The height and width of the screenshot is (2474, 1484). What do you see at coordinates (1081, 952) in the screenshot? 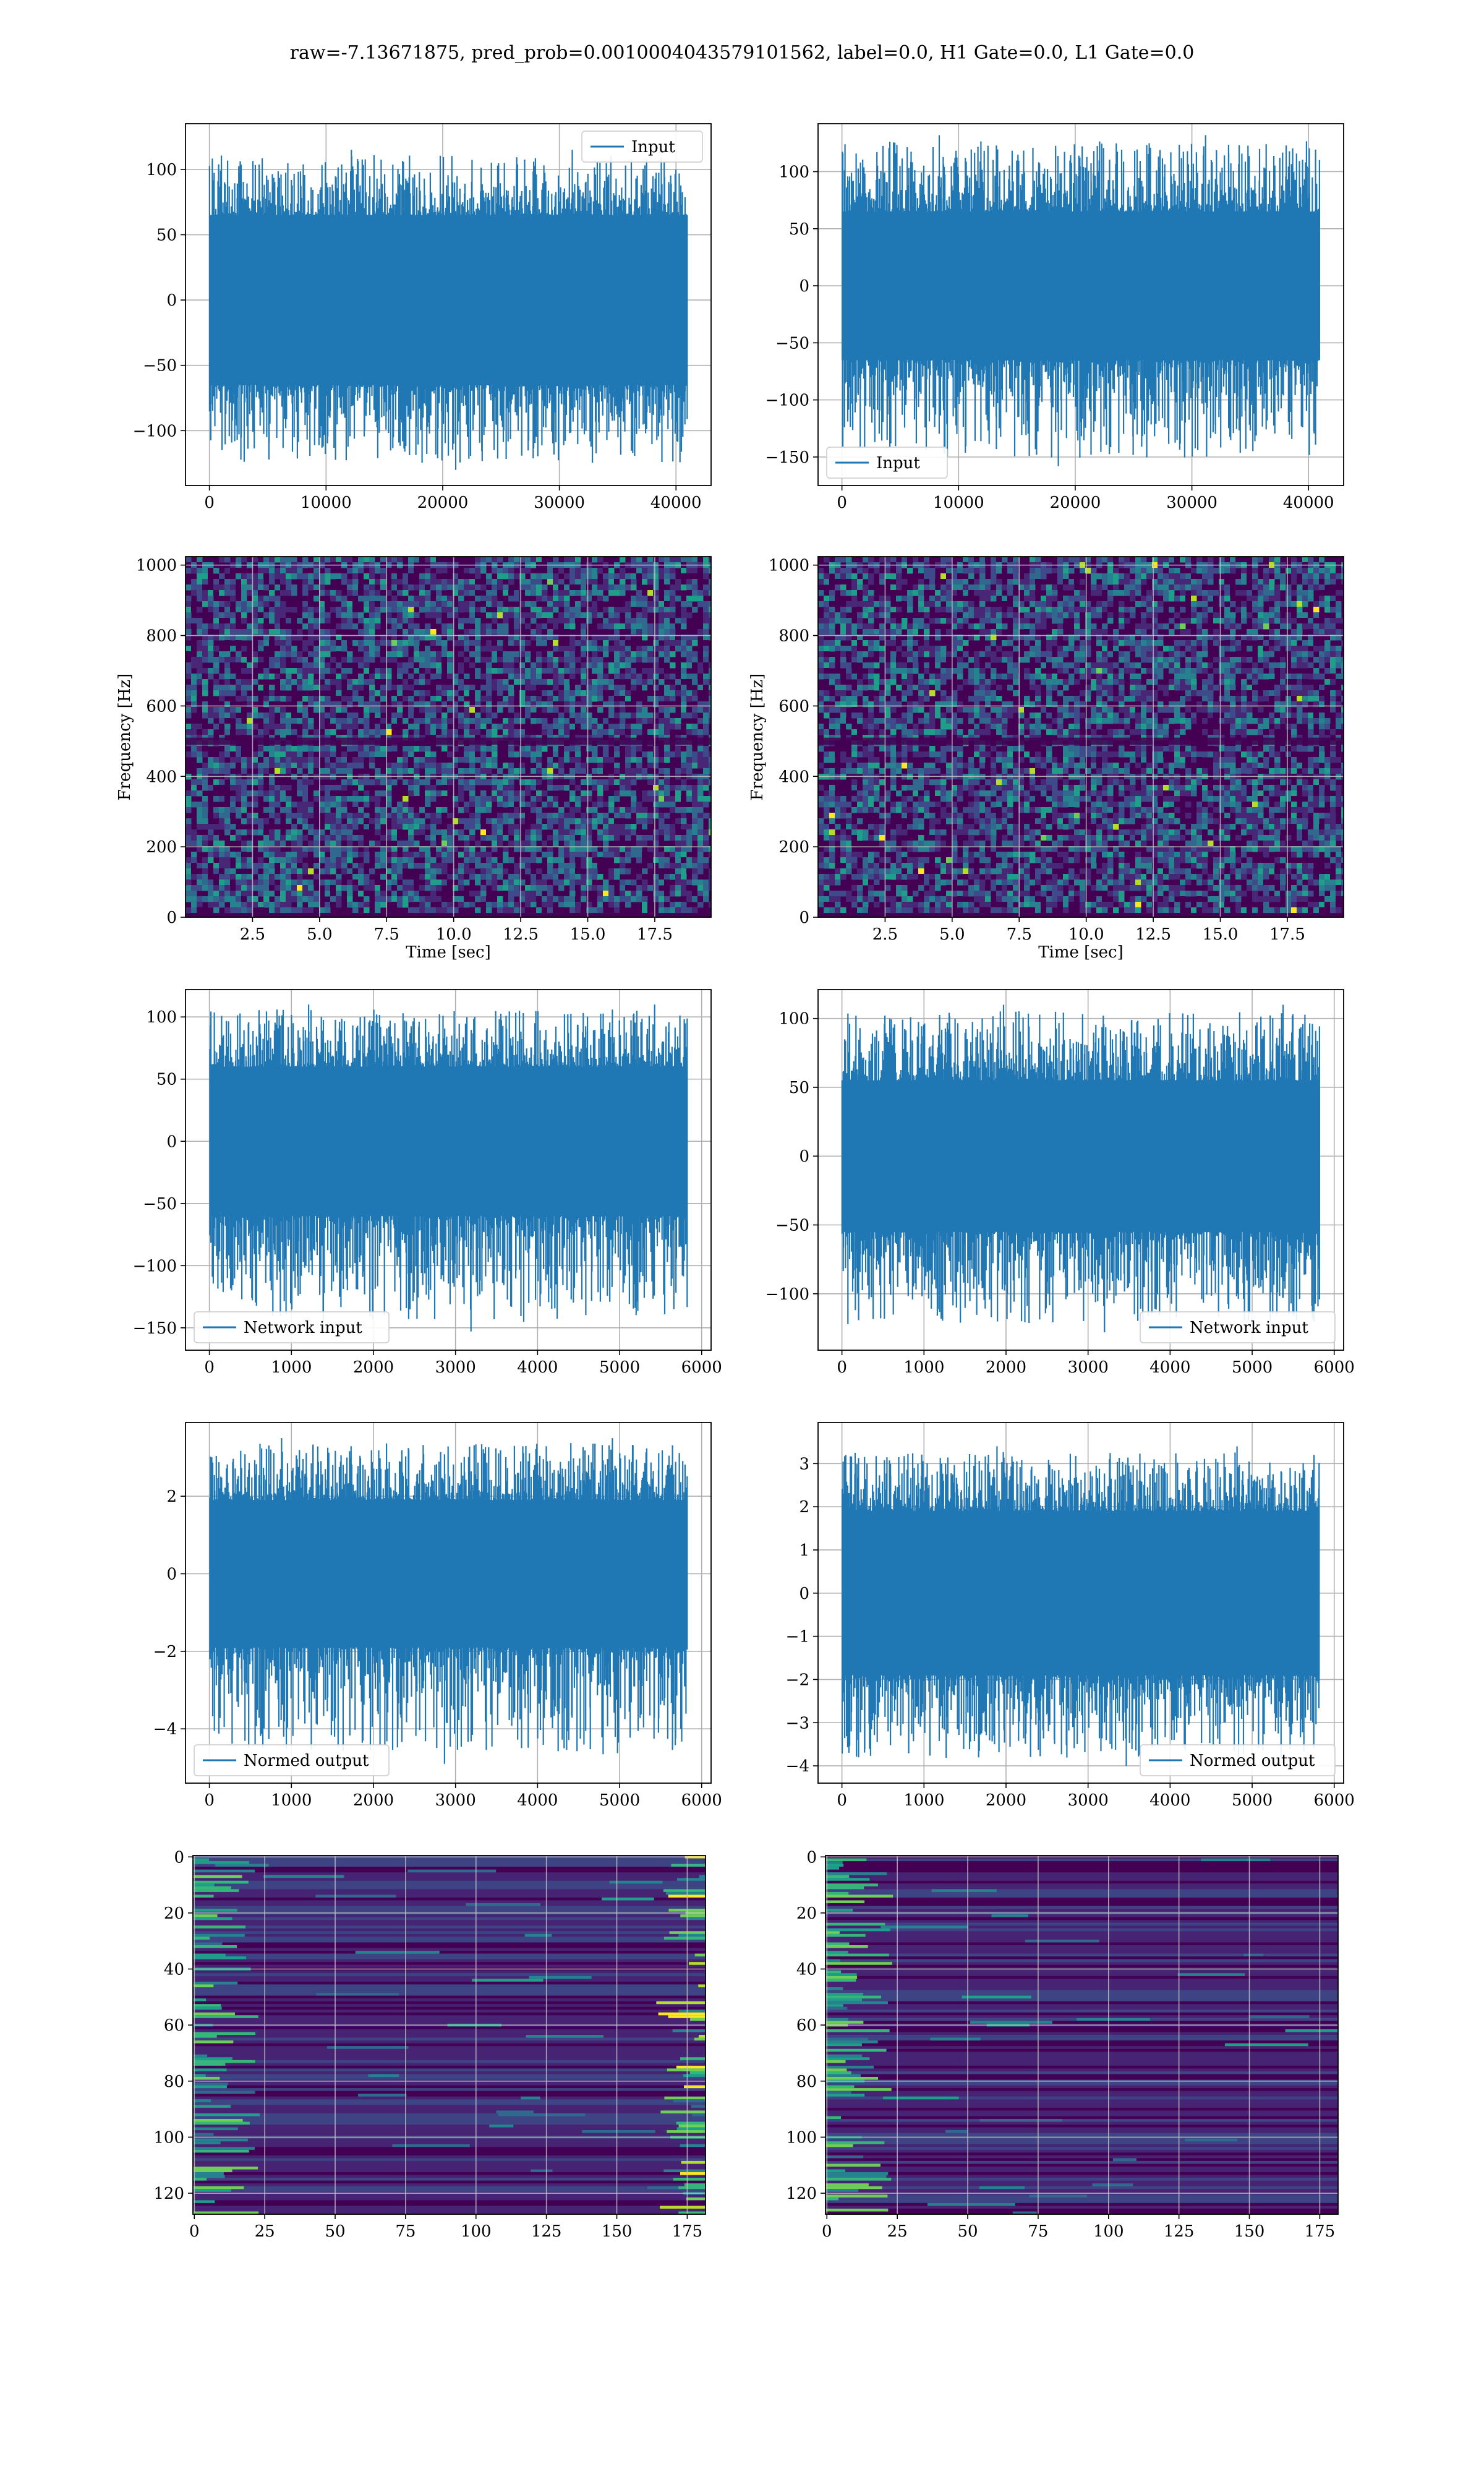
I see `x-axis-label: Time [sec]` at bounding box center [1081, 952].